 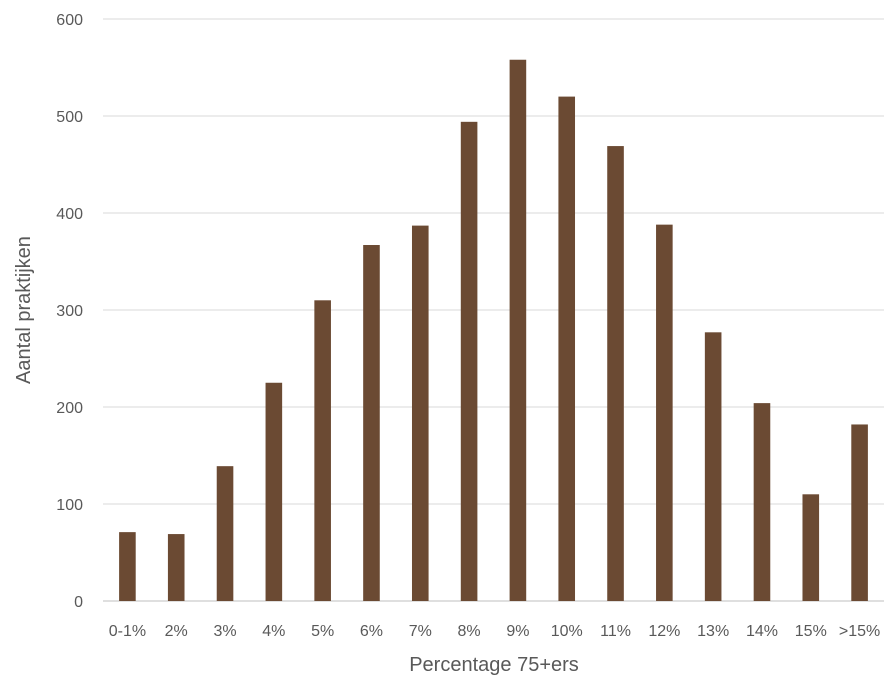 I want to click on x-tick-label: 13%, so click(x=713, y=631).